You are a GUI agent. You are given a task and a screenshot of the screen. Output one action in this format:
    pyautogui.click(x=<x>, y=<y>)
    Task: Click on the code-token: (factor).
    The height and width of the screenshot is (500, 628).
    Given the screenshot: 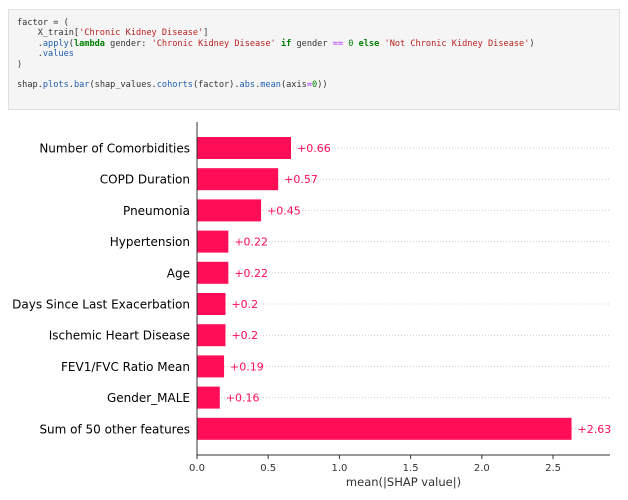 What is the action you would take?
    pyautogui.click(x=216, y=85)
    